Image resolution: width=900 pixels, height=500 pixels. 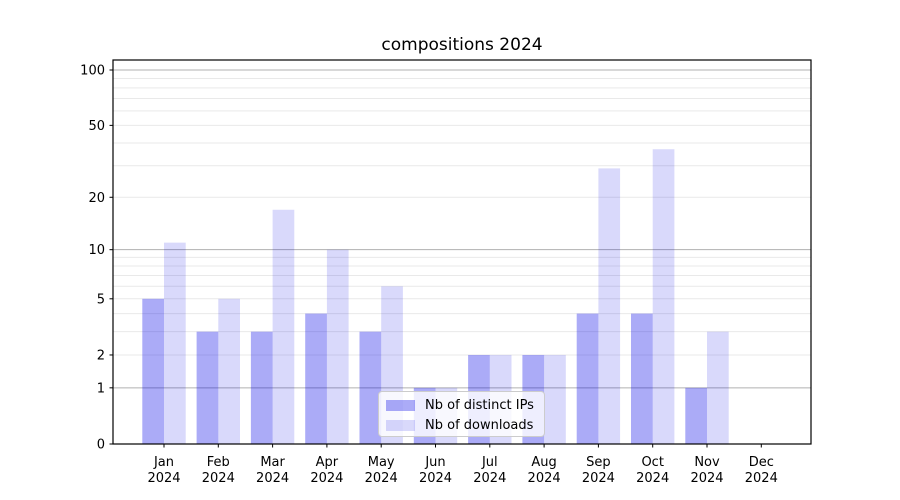 I want to click on x-tick-label-month: Jan, so click(x=163, y=462).